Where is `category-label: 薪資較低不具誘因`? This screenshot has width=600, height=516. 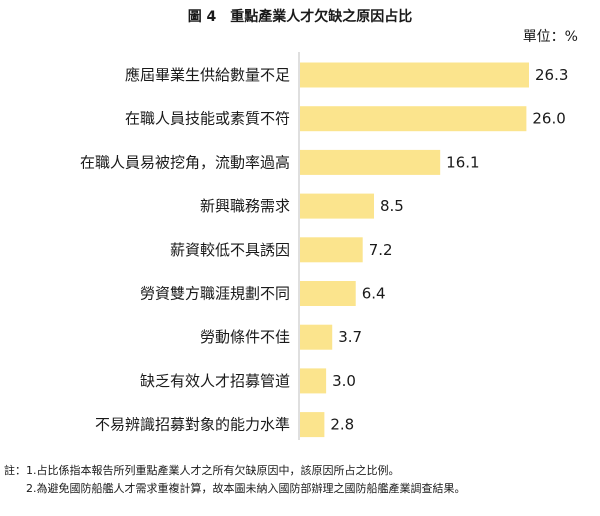
category-label: 薪資較低不具誘因 is located at coordinates (230, 250).